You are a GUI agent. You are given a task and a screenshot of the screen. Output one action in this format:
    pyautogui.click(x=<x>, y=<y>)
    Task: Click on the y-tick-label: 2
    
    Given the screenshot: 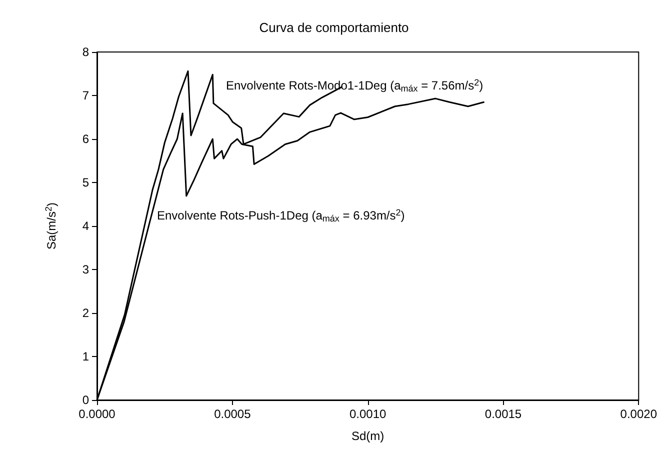 What is the action you would take?
    pyautogui.click(x=86, y=313)
    